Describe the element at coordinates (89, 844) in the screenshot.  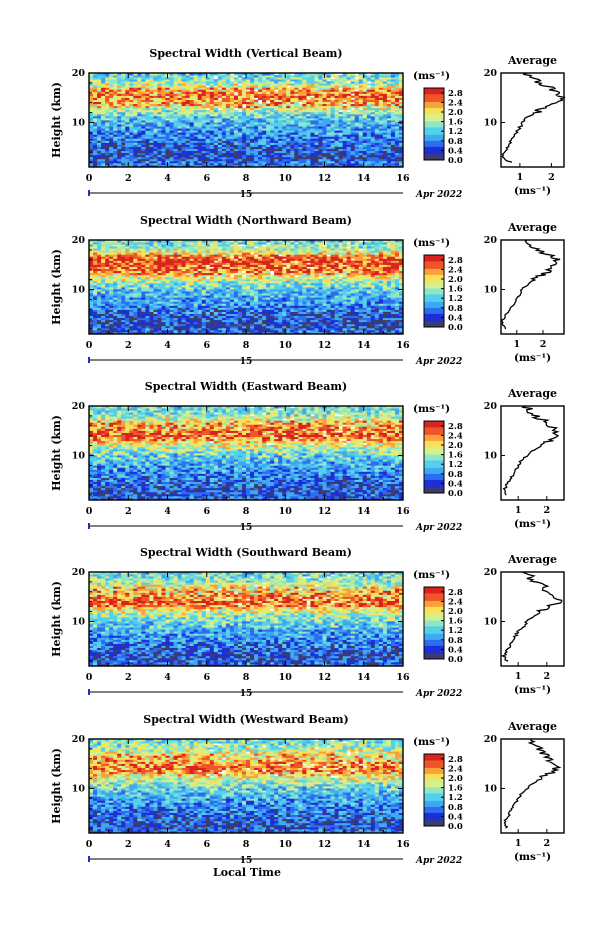
I see `x-tick-label: 0` at that location.